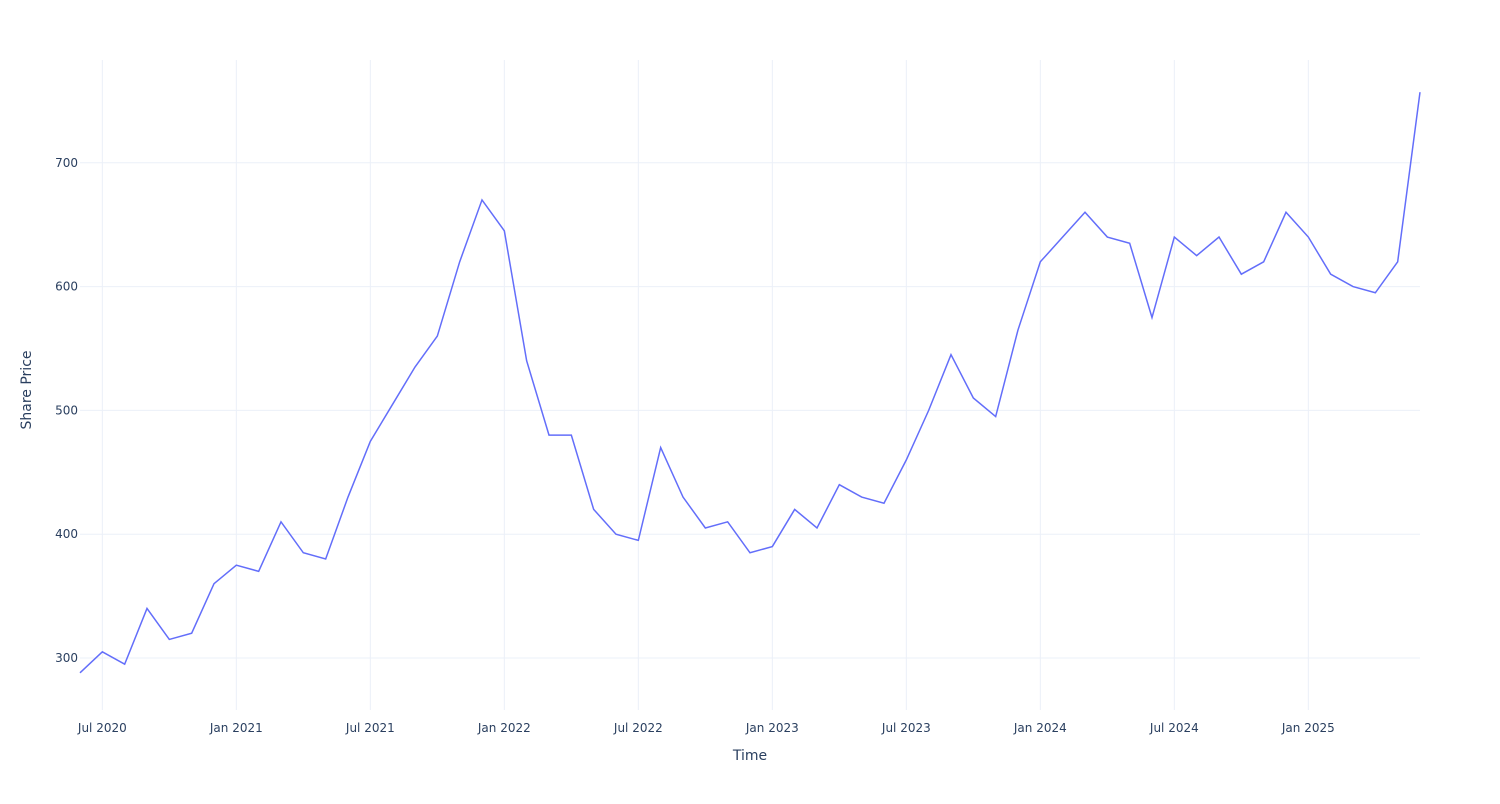  Describe the element at coordinates (772, 728) in the screenshot. I see `x-tick-label: Jan 2023` at that location.